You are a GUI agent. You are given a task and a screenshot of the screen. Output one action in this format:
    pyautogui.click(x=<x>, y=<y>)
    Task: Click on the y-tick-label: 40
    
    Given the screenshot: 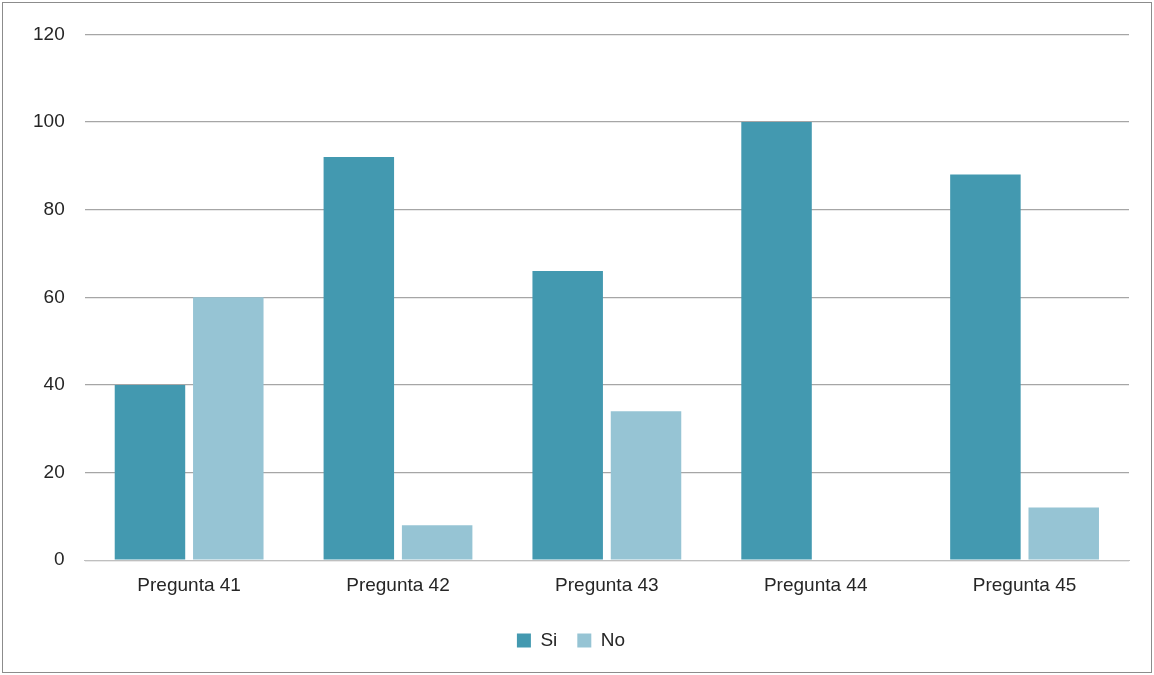 What is the action you would take?
    pyautogui.click(x=54, y=384)
    